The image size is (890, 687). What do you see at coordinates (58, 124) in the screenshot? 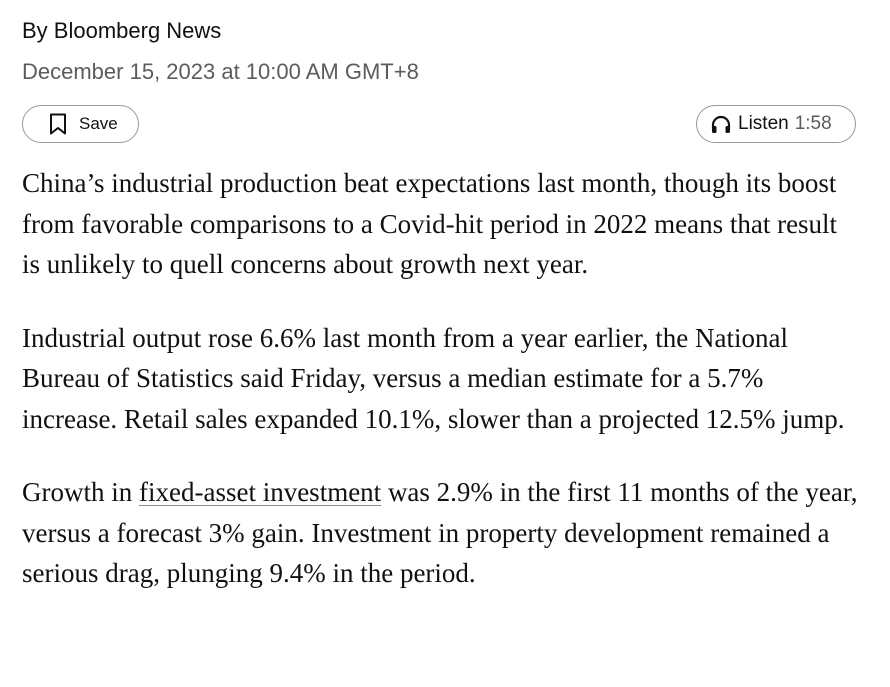
I see `bookmark-icon` at bounding box center [58, 124].